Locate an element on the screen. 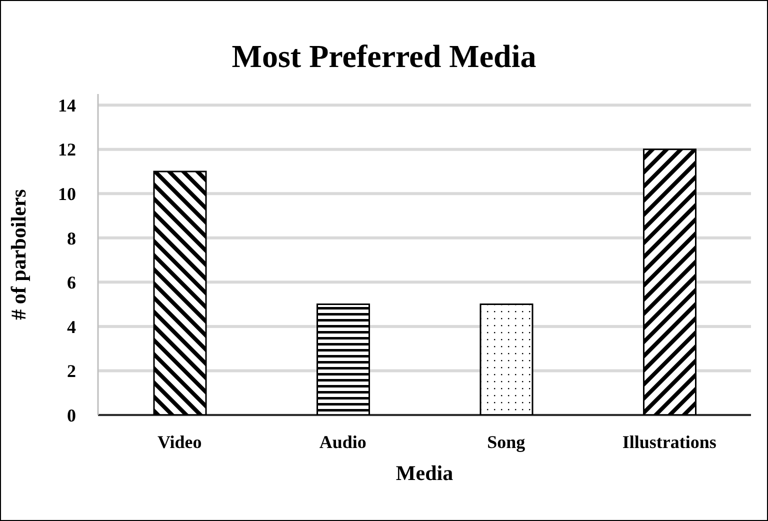  y-tick-label: 4 is located at coordinates (71, 326).